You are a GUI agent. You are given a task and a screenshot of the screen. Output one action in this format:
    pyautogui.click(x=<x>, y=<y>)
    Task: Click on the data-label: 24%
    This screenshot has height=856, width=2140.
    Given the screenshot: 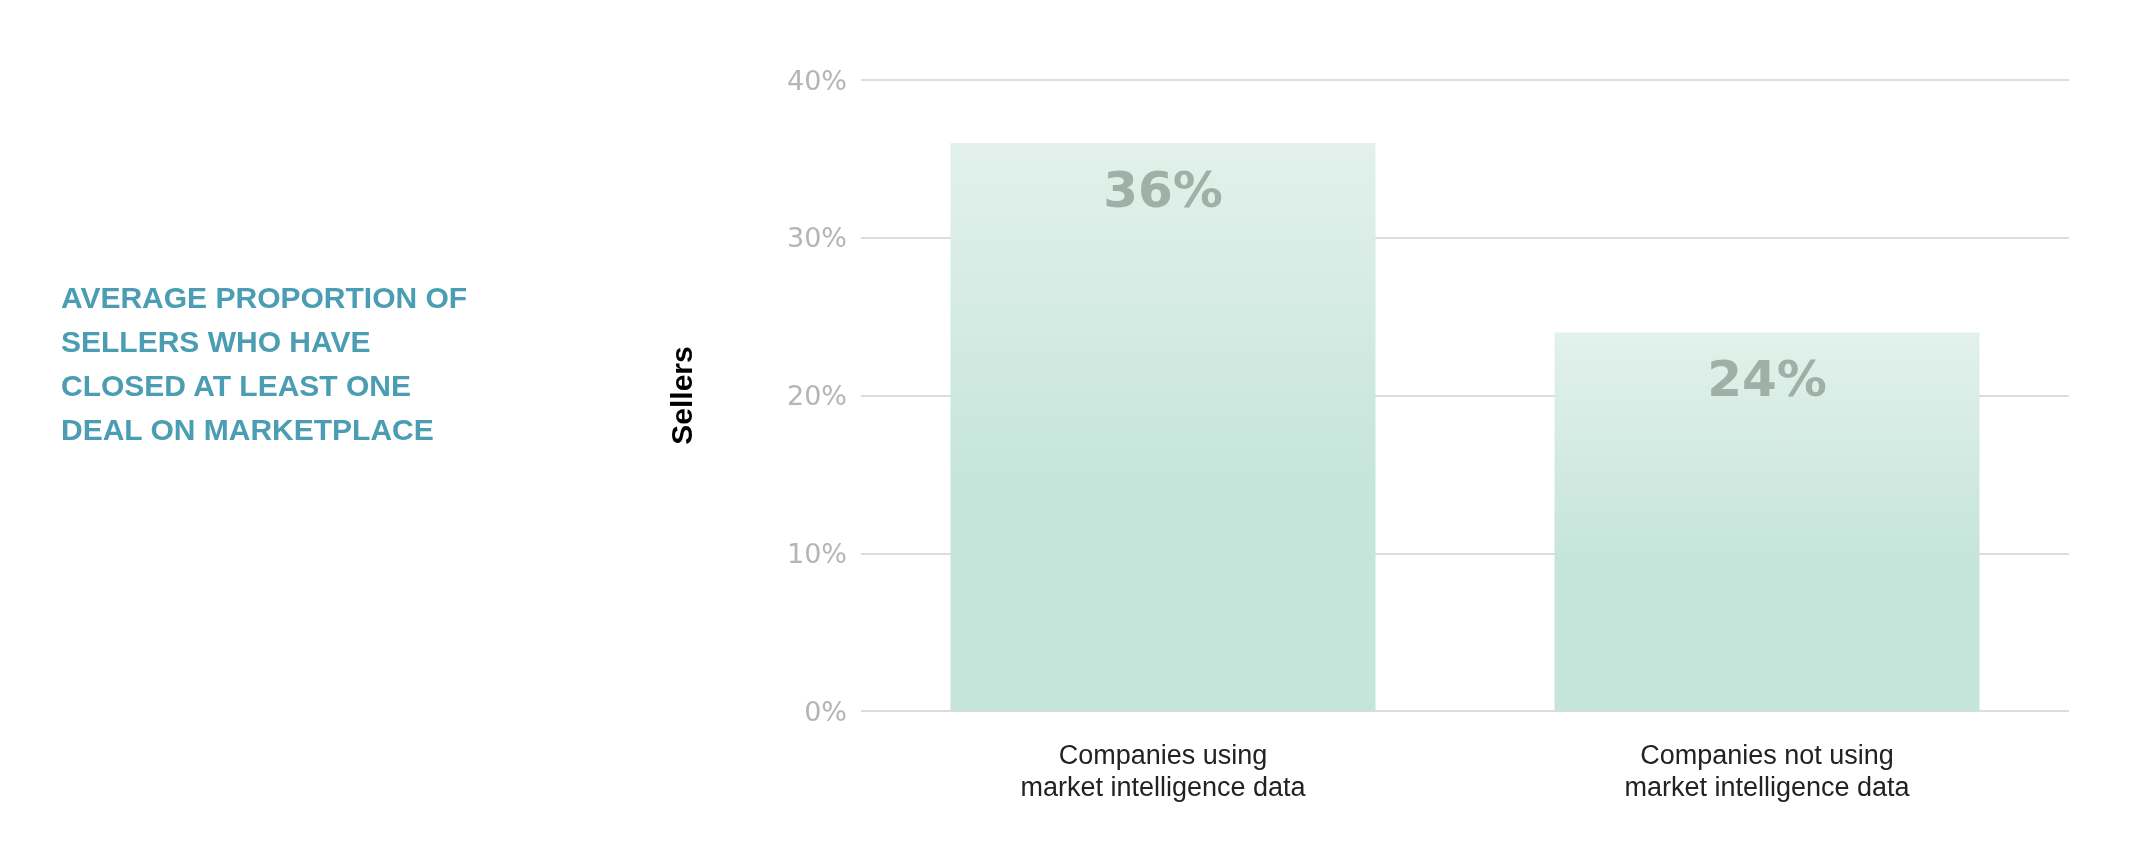 What is the action you would take?
    pyautogui.click(x=1767, y=379)
    